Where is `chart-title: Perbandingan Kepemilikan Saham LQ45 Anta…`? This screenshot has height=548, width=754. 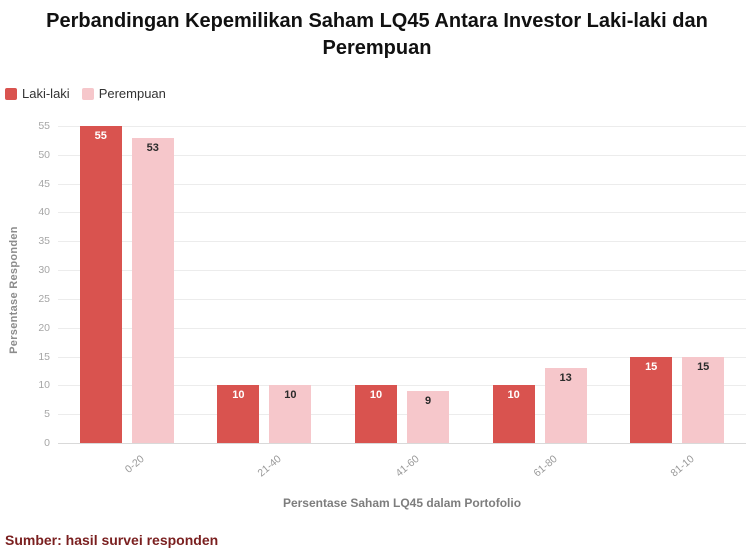
chart-title: Perbandingan Kepemilikan Saham LQ45 Anta… is located at coordinates (377, 34).